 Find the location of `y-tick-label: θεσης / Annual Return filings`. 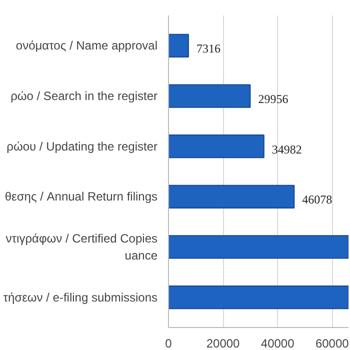

y-tick-label: θεσης / Annual Return filings is located at coordinates (81, 197).